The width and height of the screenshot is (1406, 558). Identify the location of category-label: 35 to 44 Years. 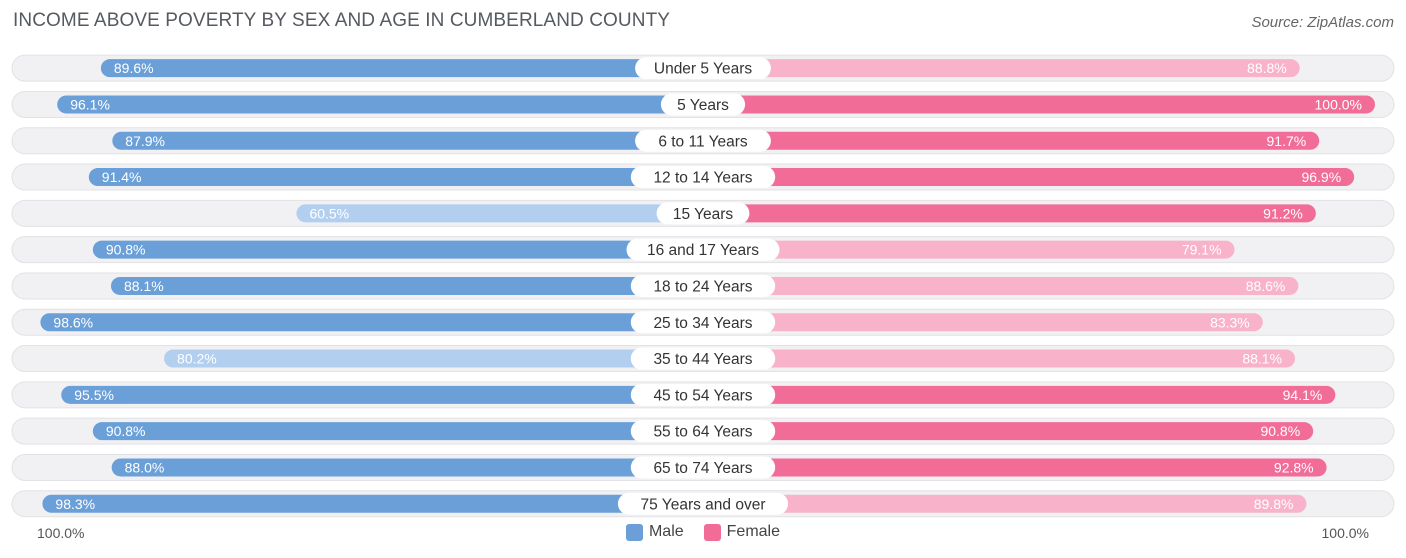
(702, 359).